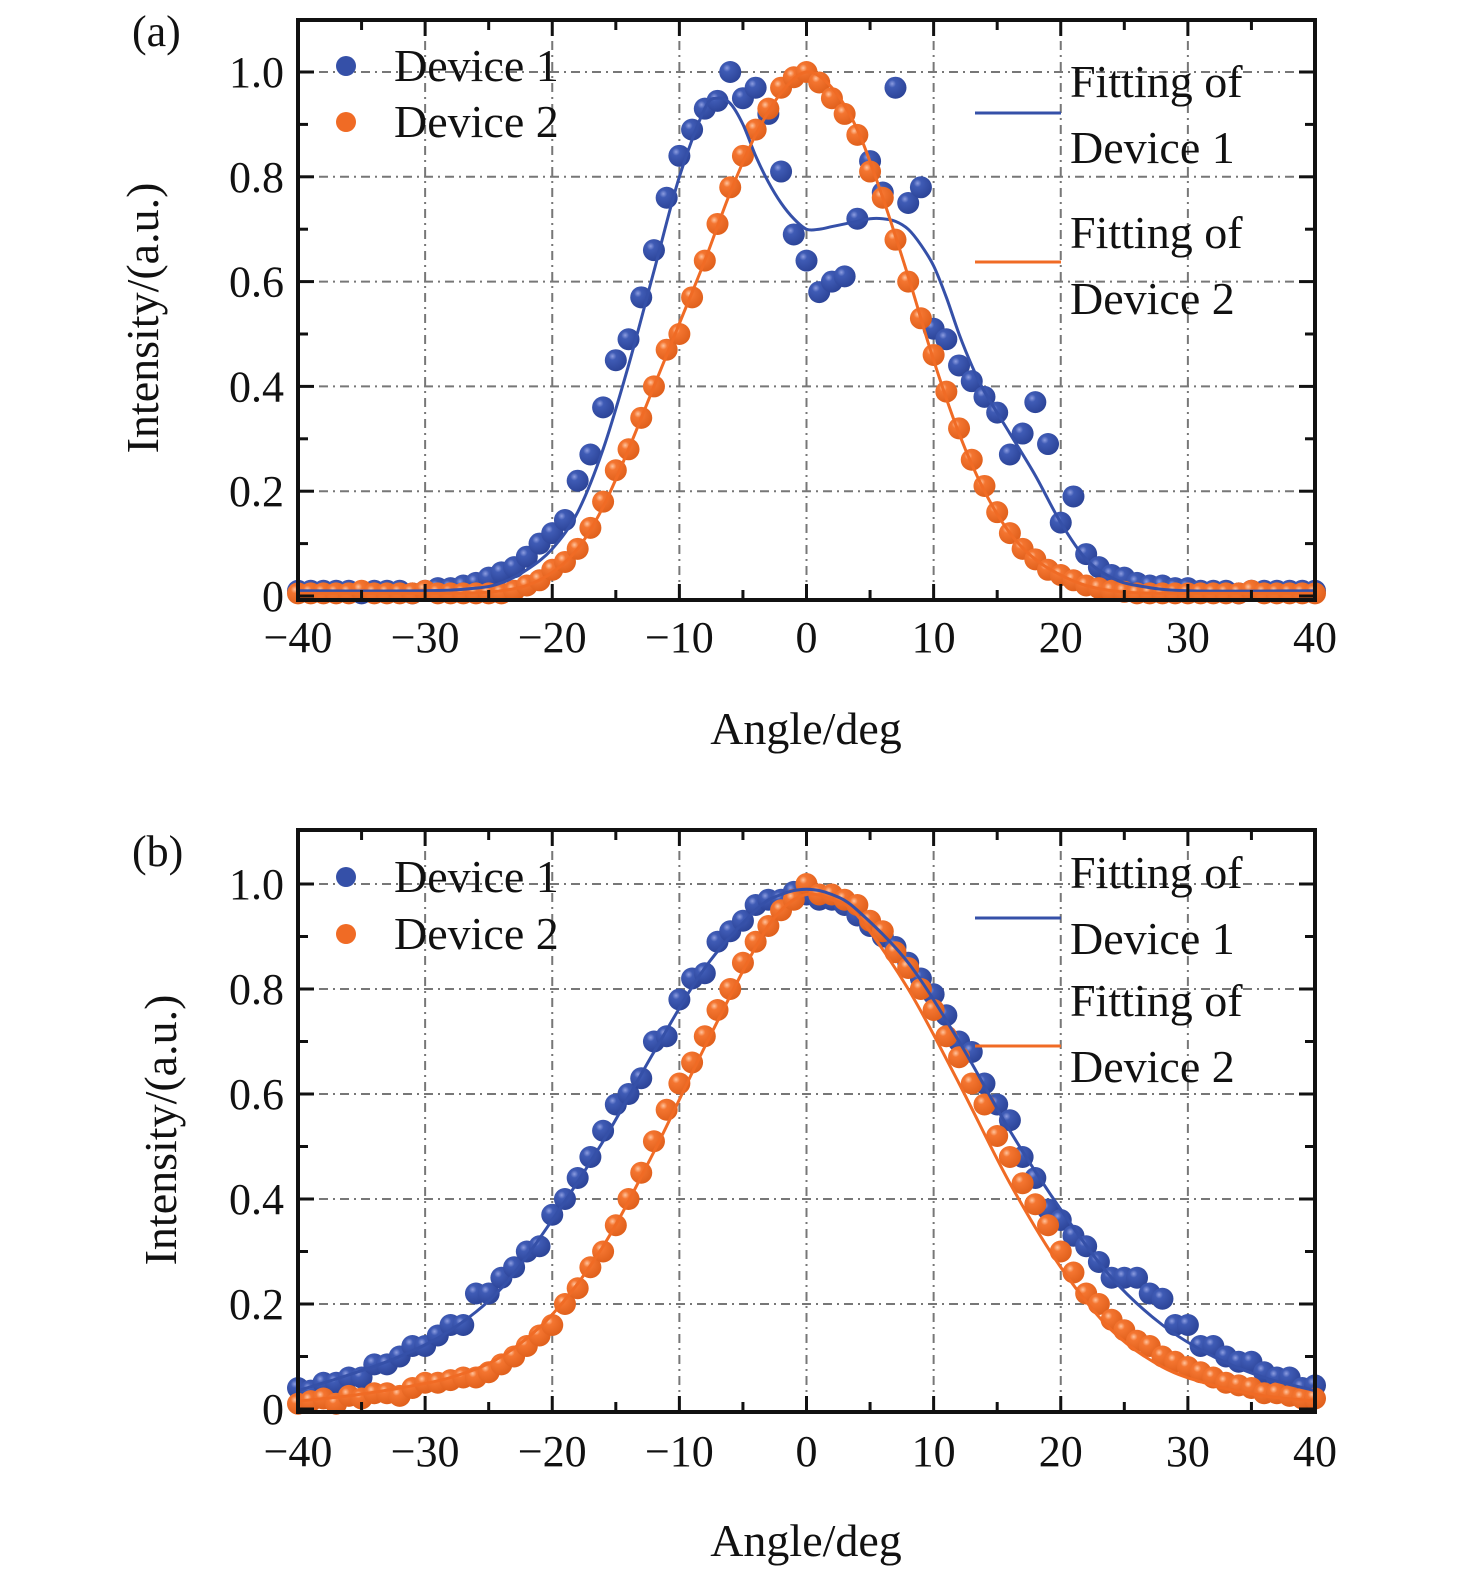 This screenshot has height=1594, width=1476. What do you see at coordinates (1156, 1000) in the screenshot?
I see `legend-label-fit-device-2-line1: Fitting of` at bounding box center [1156, 1000].